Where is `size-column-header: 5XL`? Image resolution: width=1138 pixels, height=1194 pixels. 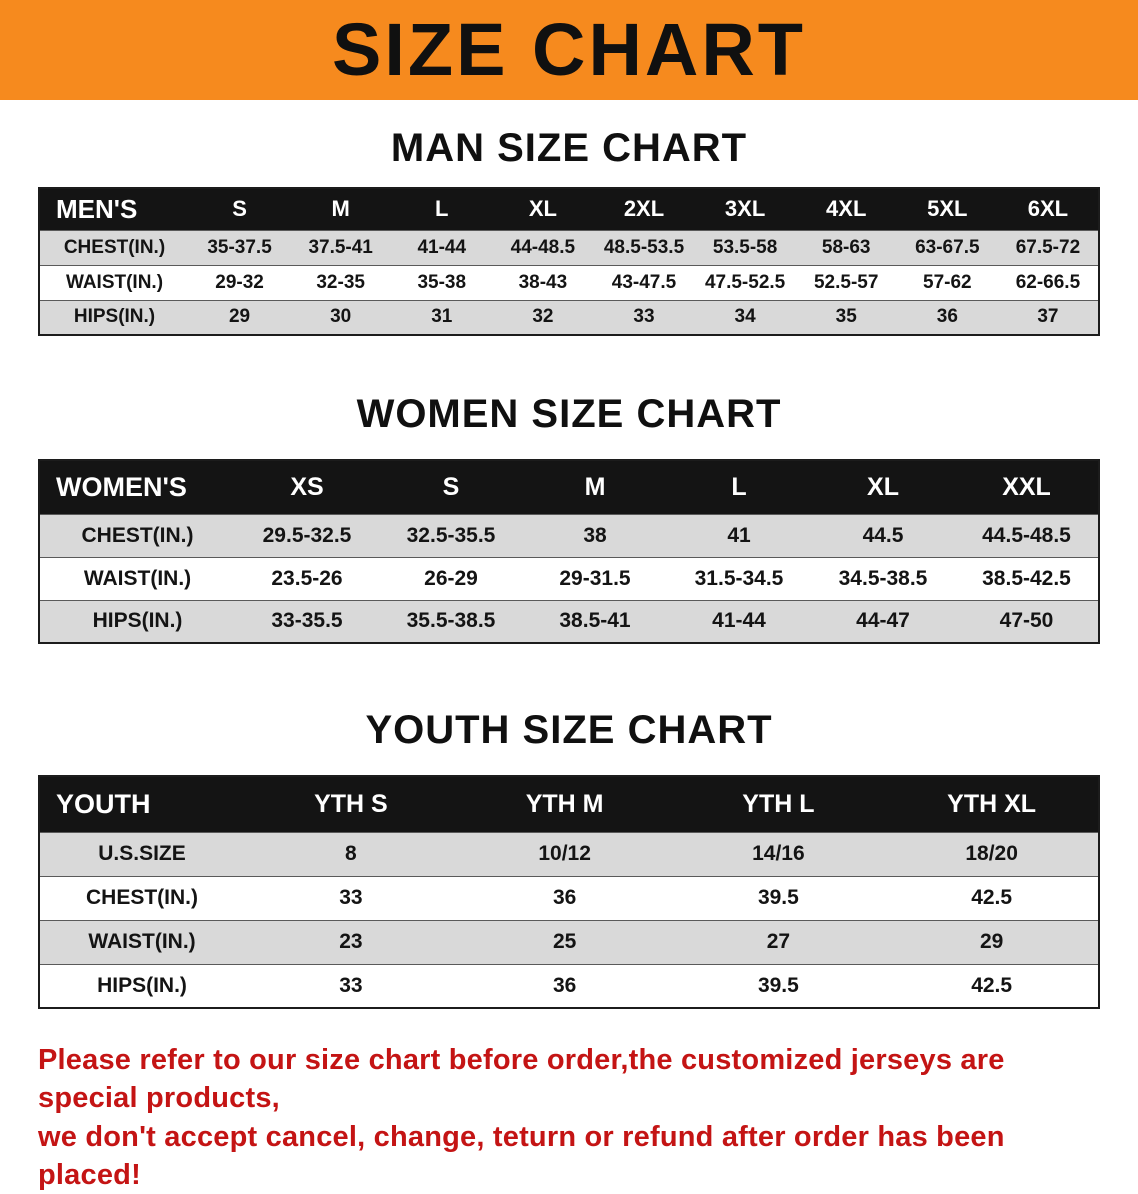
size-column-header: 5XL is located at coordinates (947, 209).